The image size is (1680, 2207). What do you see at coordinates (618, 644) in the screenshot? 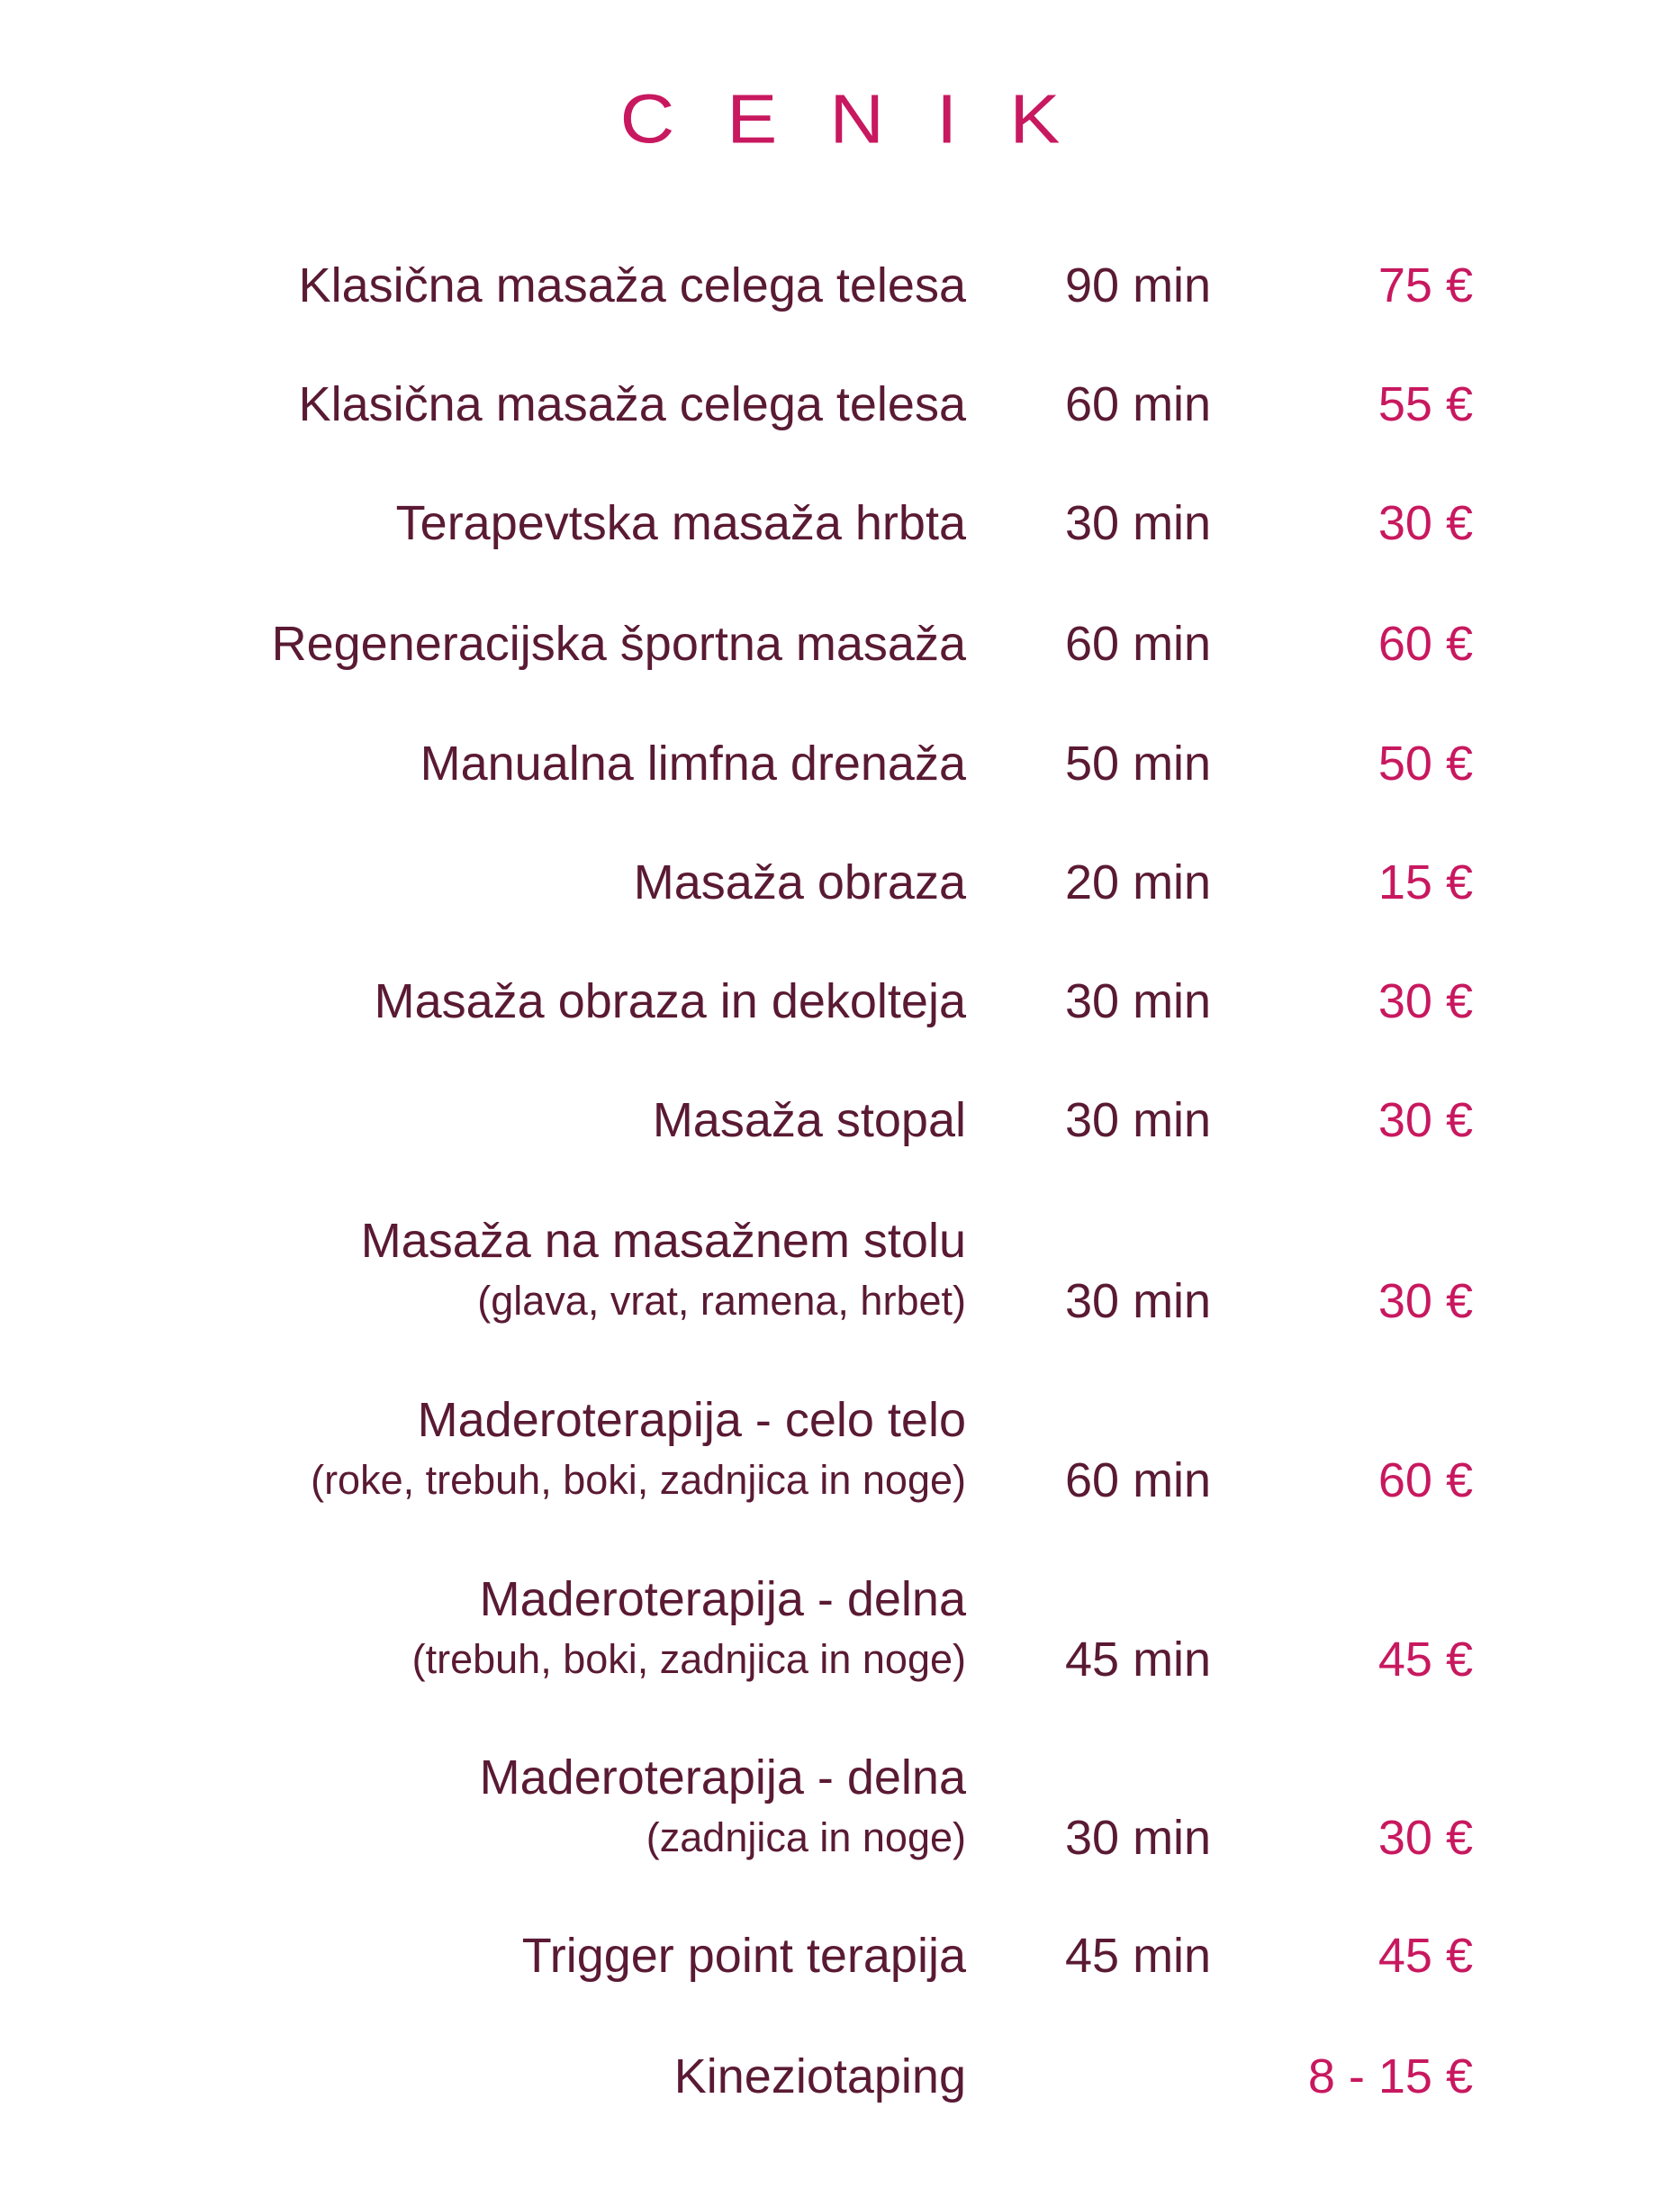
I see `service-name: Regeneracijska športna masaža` at bounding box center [618, 644].